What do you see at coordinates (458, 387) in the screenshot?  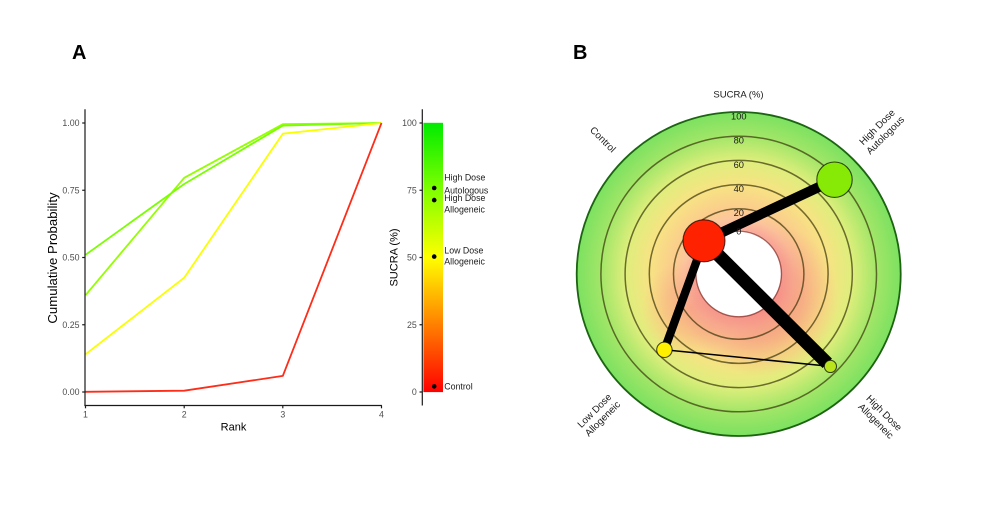 I see `svg-text: Control` at bounding box center [458, 387].